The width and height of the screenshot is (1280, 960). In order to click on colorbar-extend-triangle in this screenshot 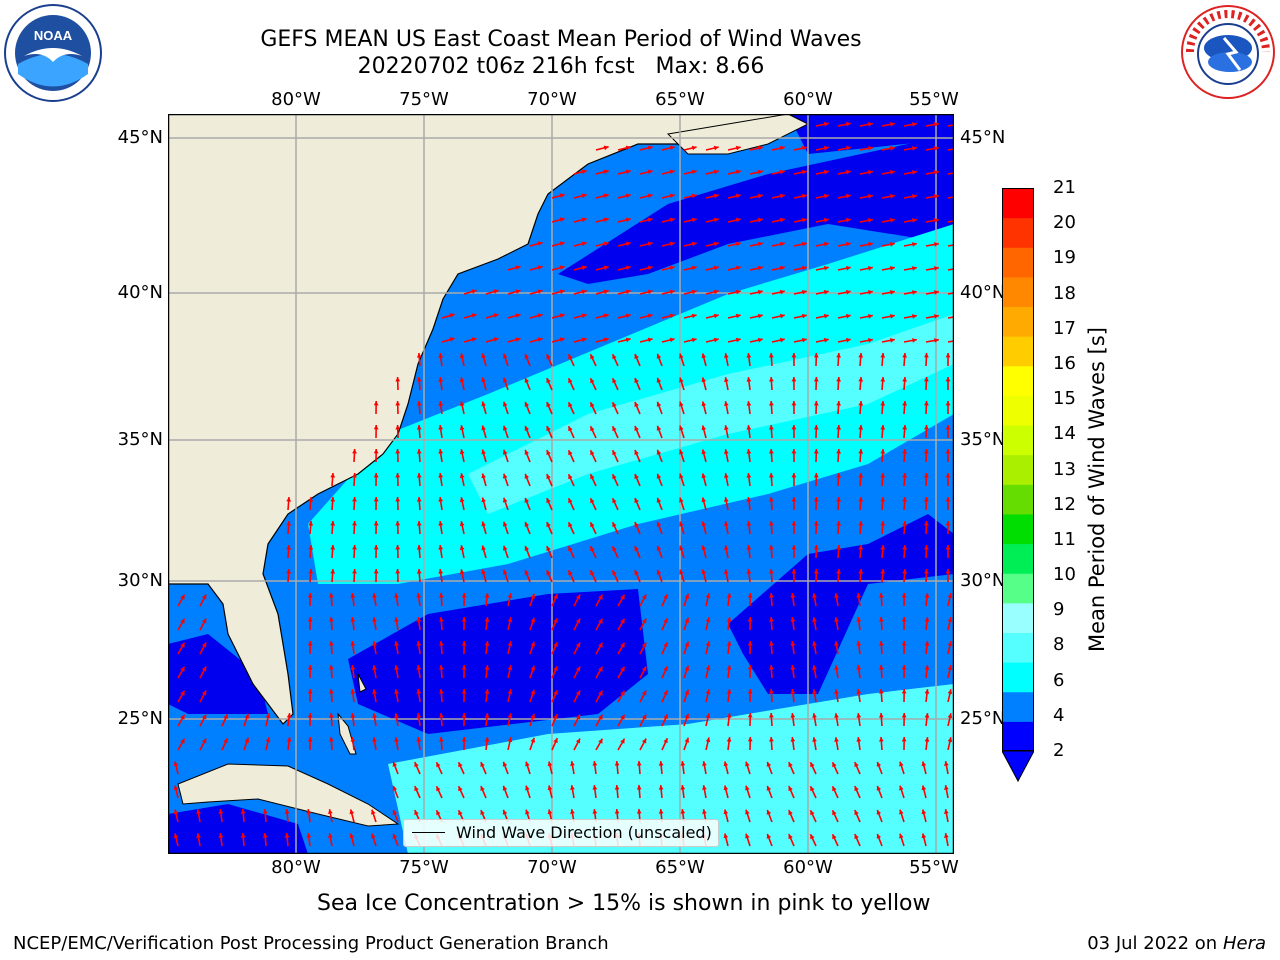, I will do `click(1018, 766)`.